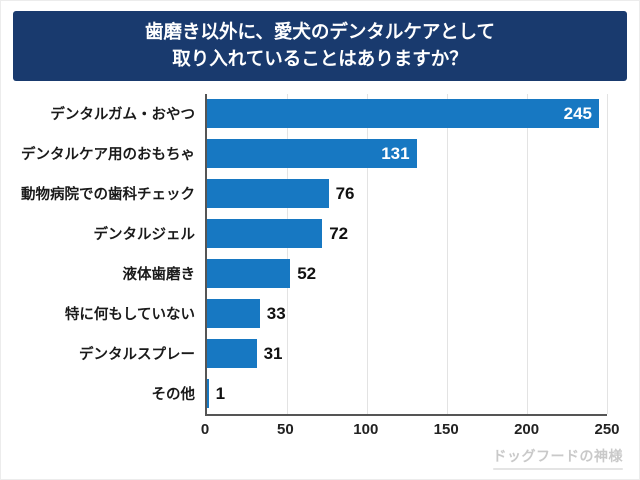  What do you see at coordinates (173, 395) in the screenshot?
I see `category-label: その他` at bounding box center [173, 395].